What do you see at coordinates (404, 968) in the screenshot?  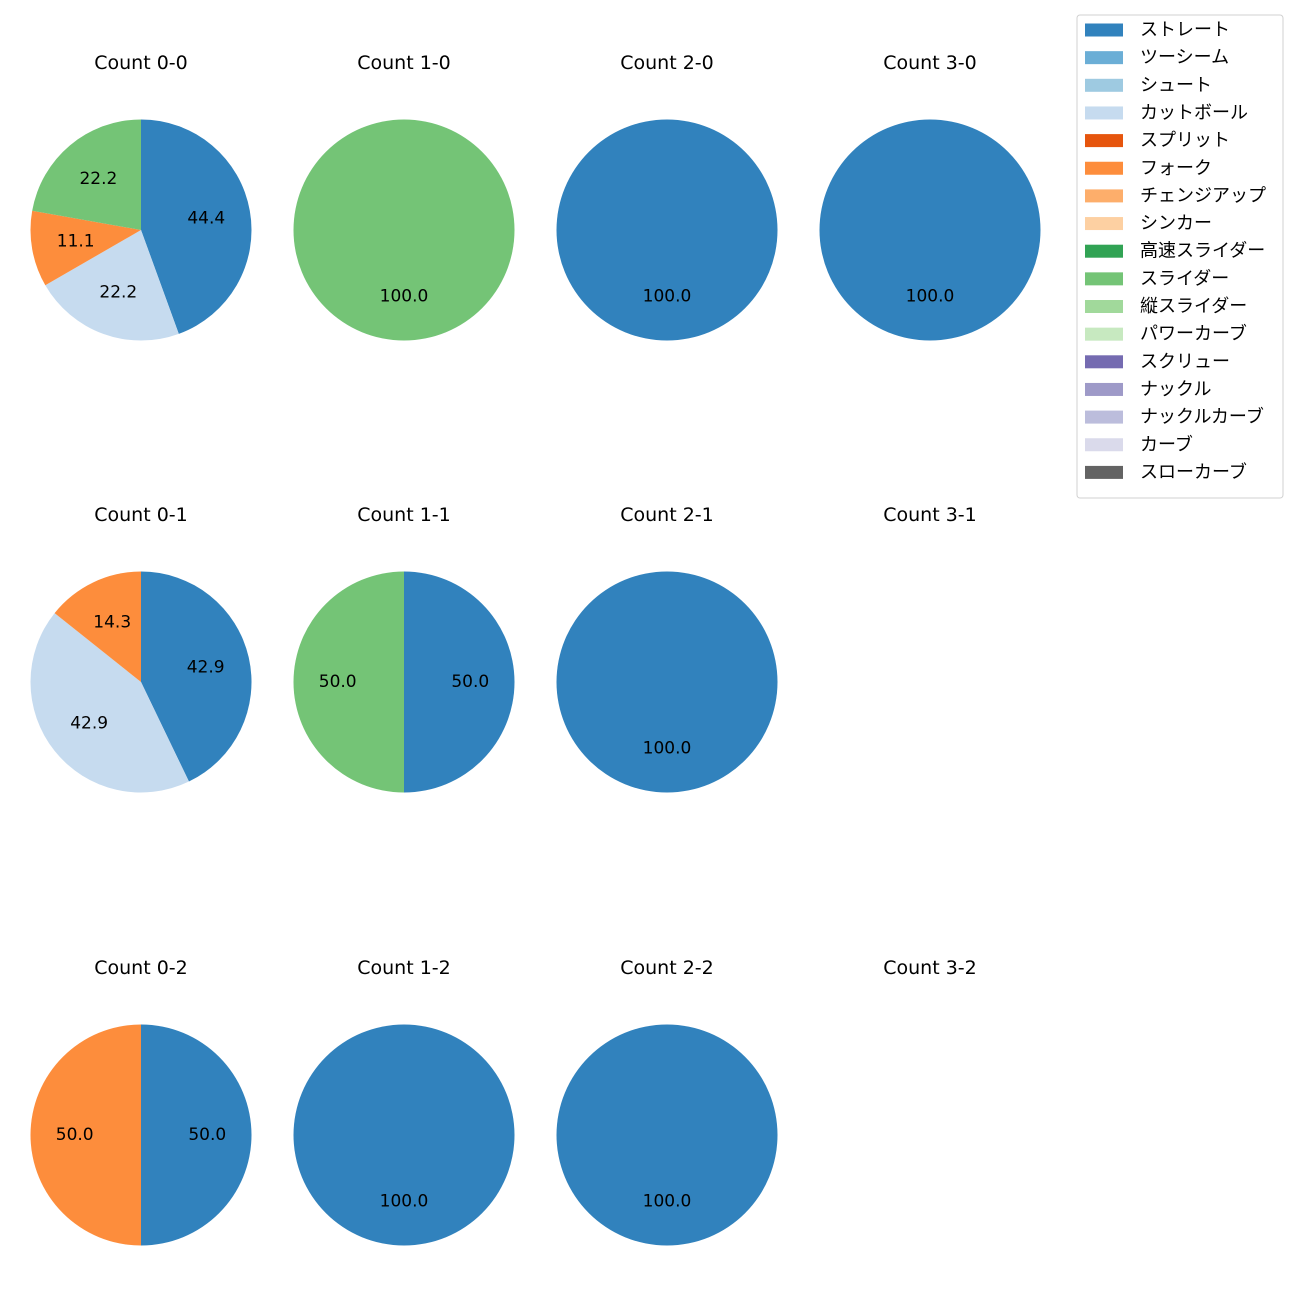 I see `panel-title-count-1-2: Count 1-2` at bounding box center [404, 968].